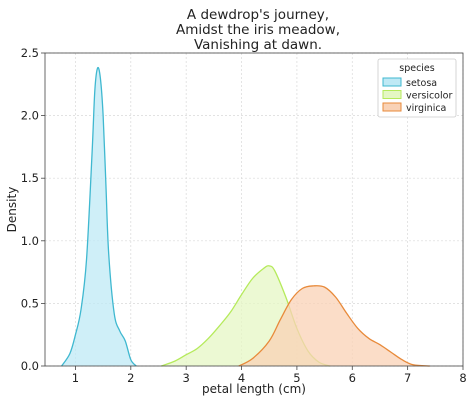  What do you see at coordinates (241, 378) in the screenshot?
I see `x-tick-label-3: 4` at bounding box center [241, 378].